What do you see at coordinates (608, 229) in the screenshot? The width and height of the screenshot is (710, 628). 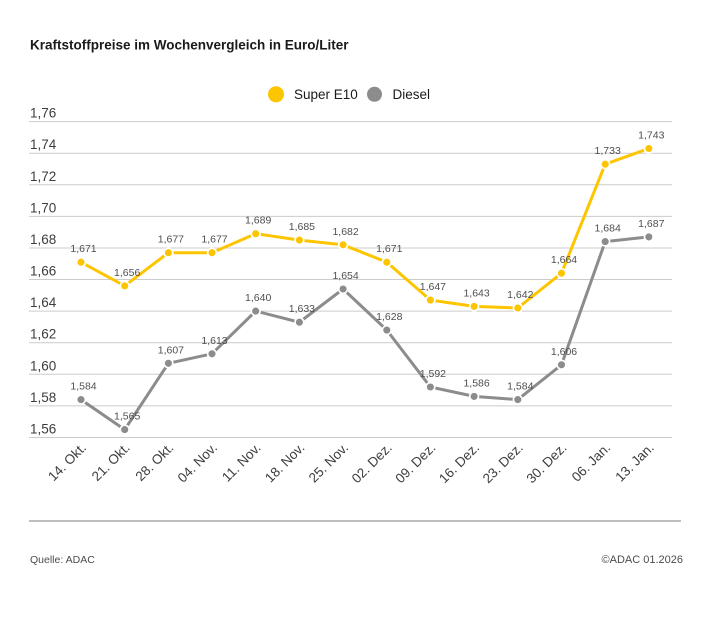 I see `svg-text: 1,684` at bounding box center [608, 229].